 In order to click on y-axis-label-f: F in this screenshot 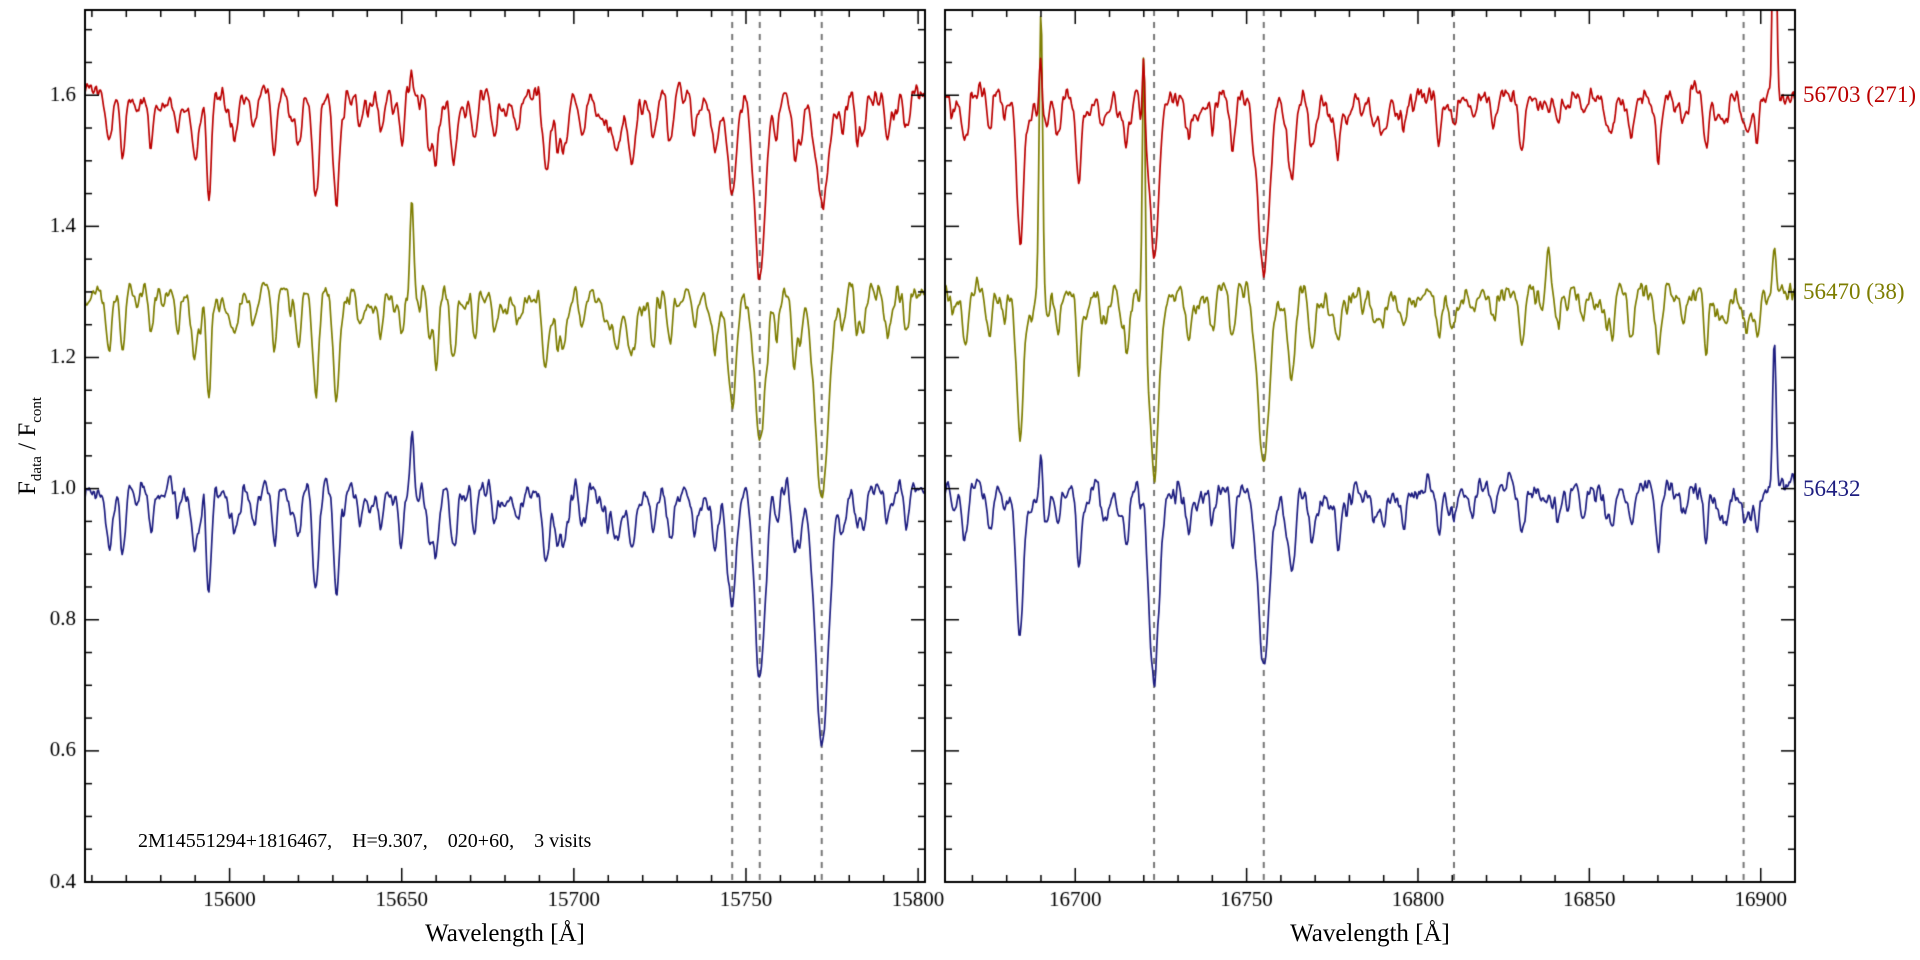, I will do `click(27, 488)`.